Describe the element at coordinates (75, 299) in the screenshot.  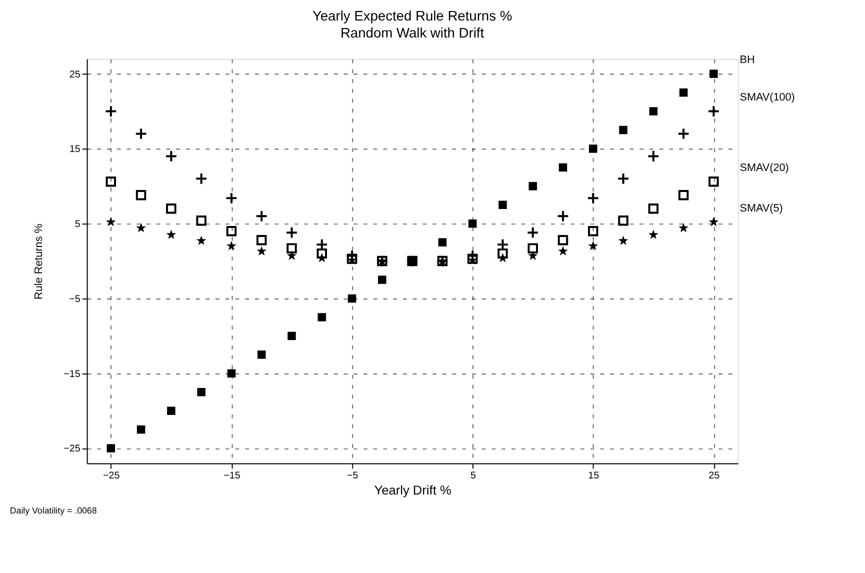
I see `y-tick-label: −5` at that location.